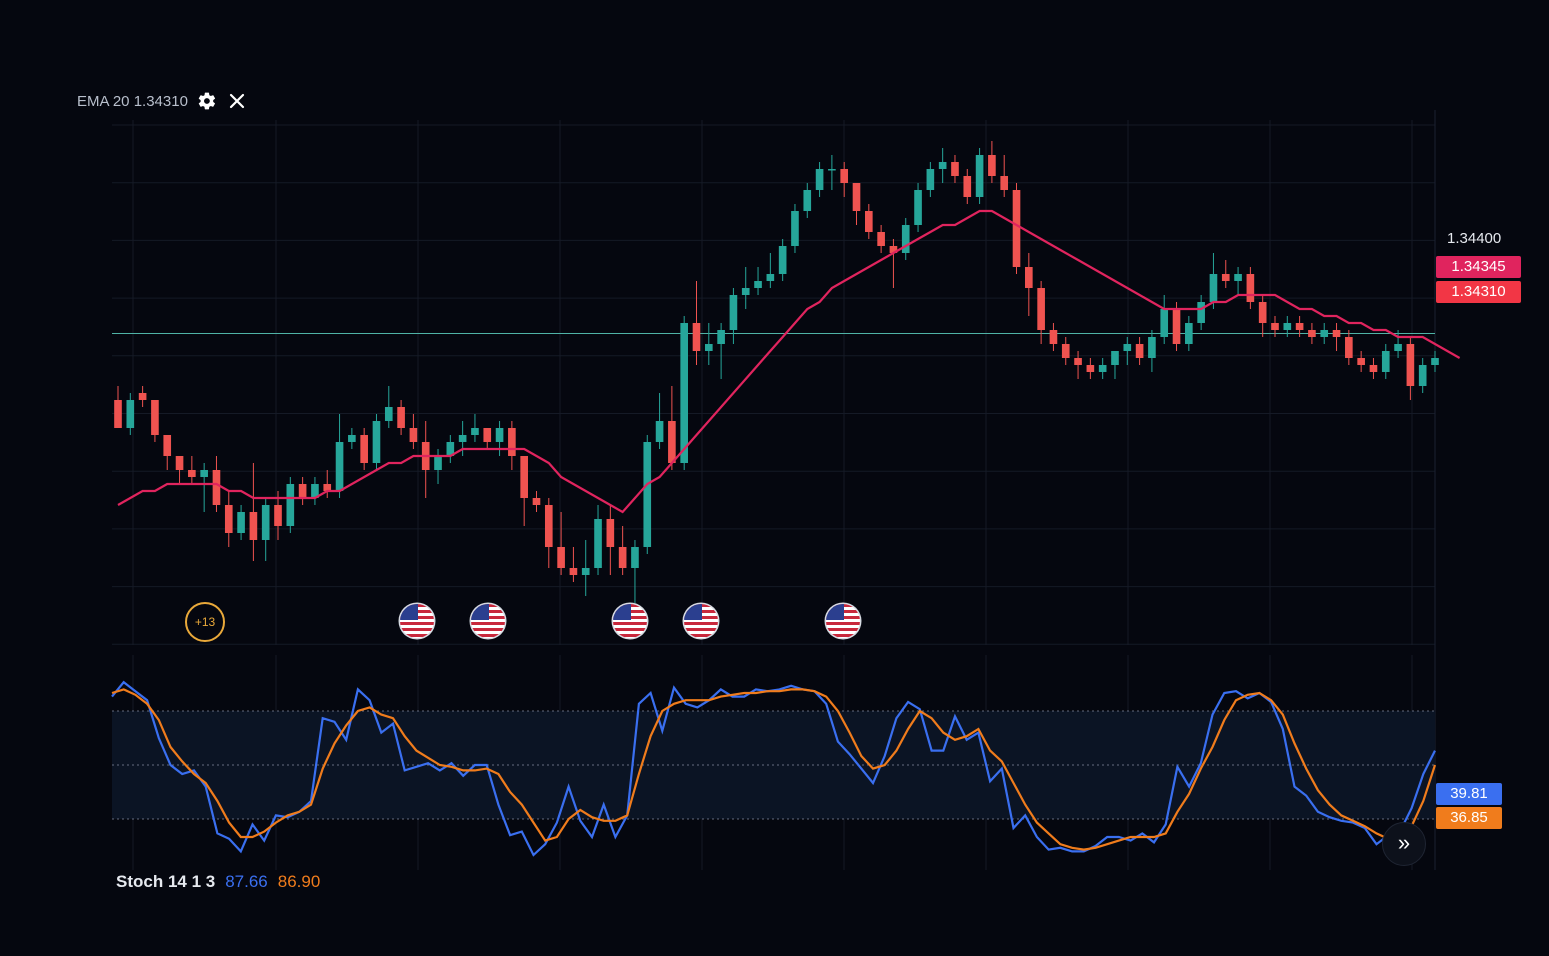 This screenshot has height=956, width=1549. I want to click on gear-icon, so click(207, 101).